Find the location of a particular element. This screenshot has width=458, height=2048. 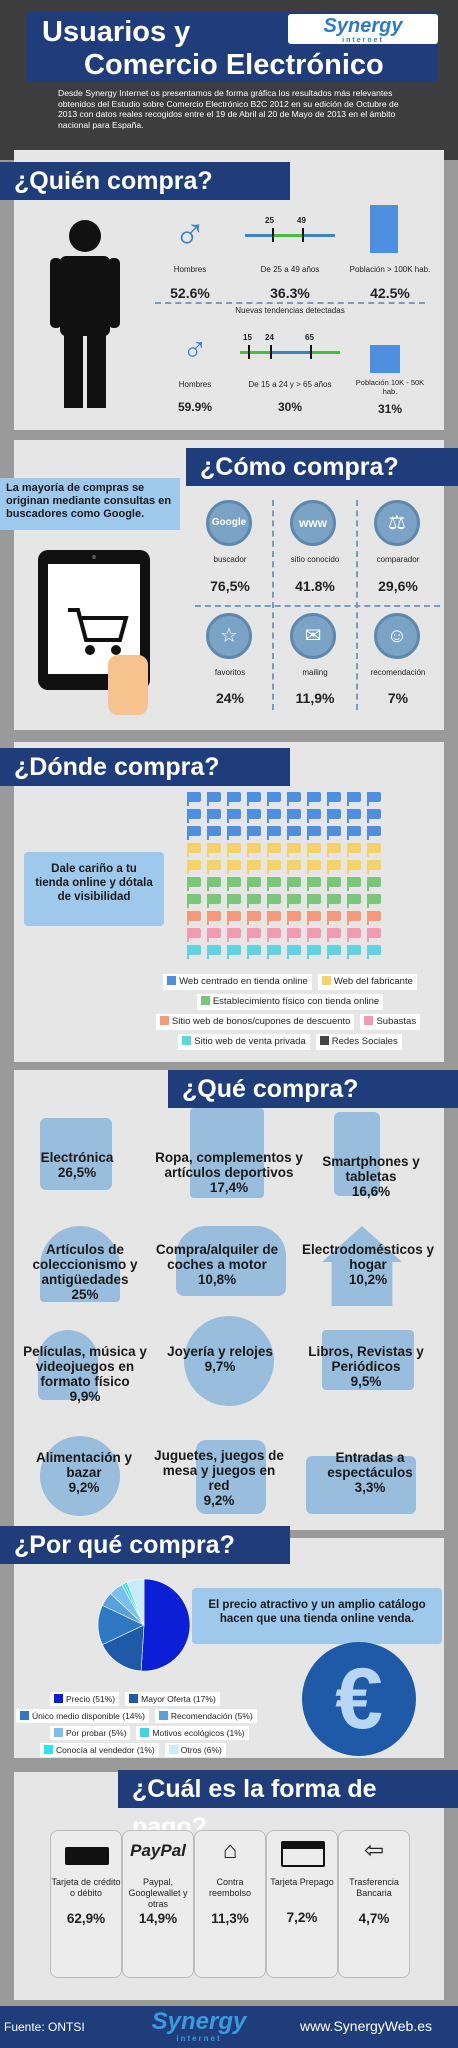

que-item-value: 9,2% is located at coordinates (219, 1500).